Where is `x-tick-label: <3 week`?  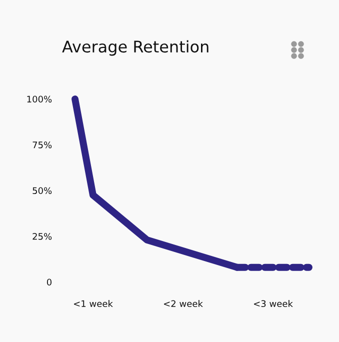
x-tick-label: <3 week is located at coordinates (273, 304).